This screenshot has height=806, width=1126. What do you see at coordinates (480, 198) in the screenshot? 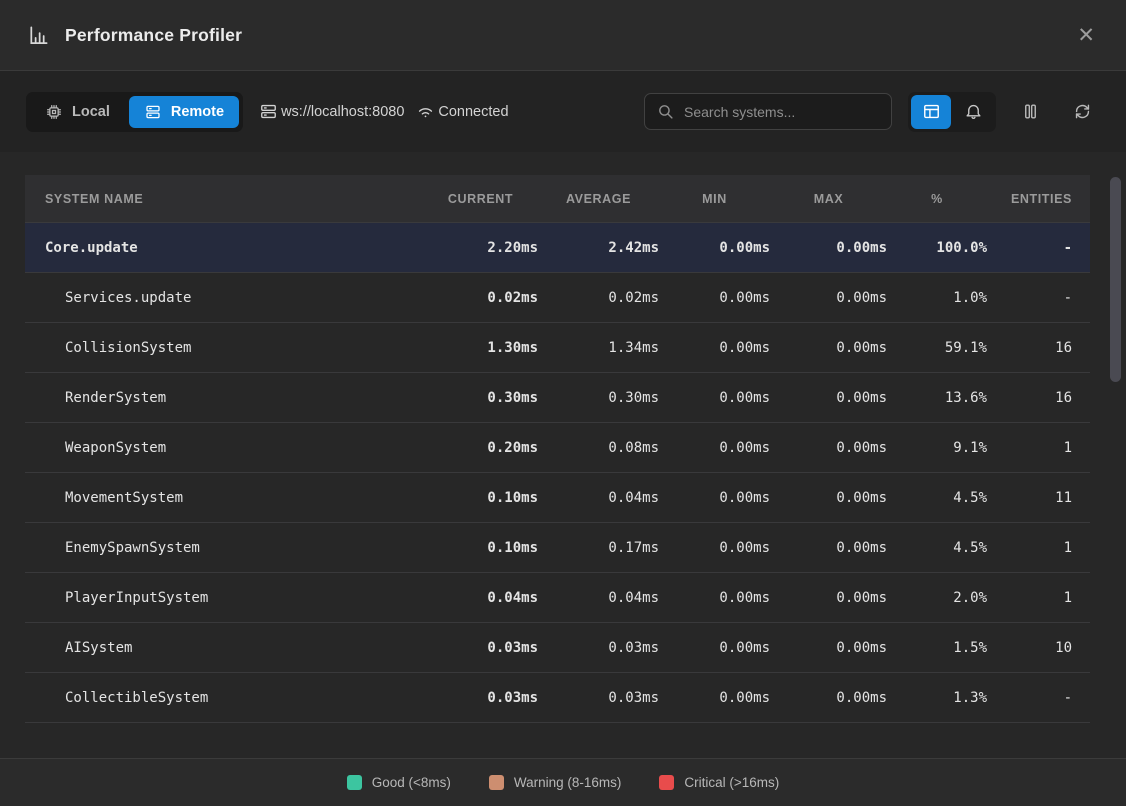
I see `column-header-current: CURRENT` at bounding box center [480, 198].